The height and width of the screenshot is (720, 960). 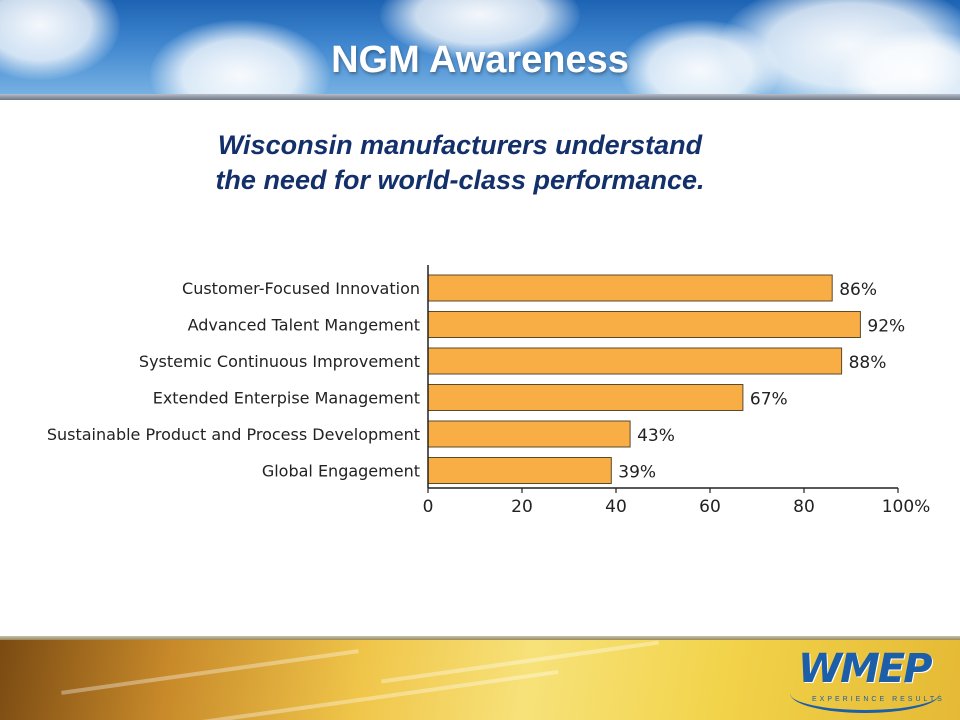 What do you see at coordinates (480, 60) in the screenshot?
I see `slide-title: NGM Awareness` at bounding box center [480, 60].